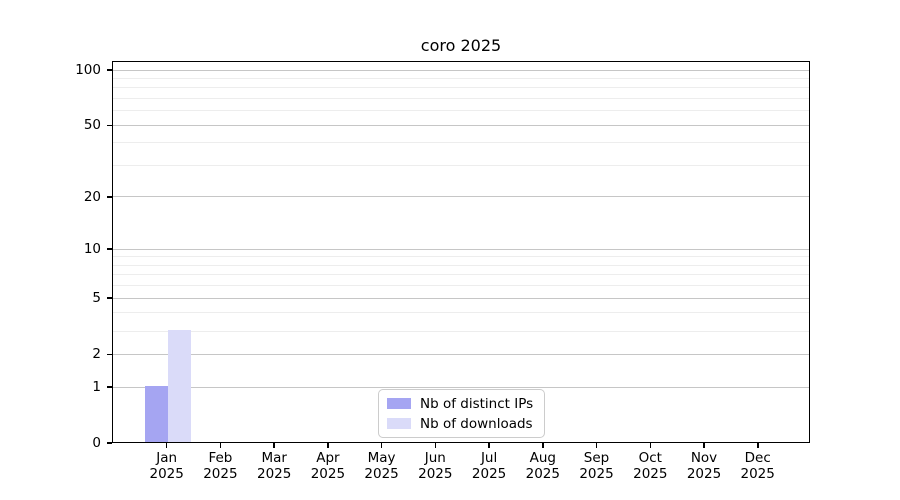 The height and width of the screenshot is (500, 900). I want to click on x-axis-tick-label: Jul 2025, so click(489, 466).